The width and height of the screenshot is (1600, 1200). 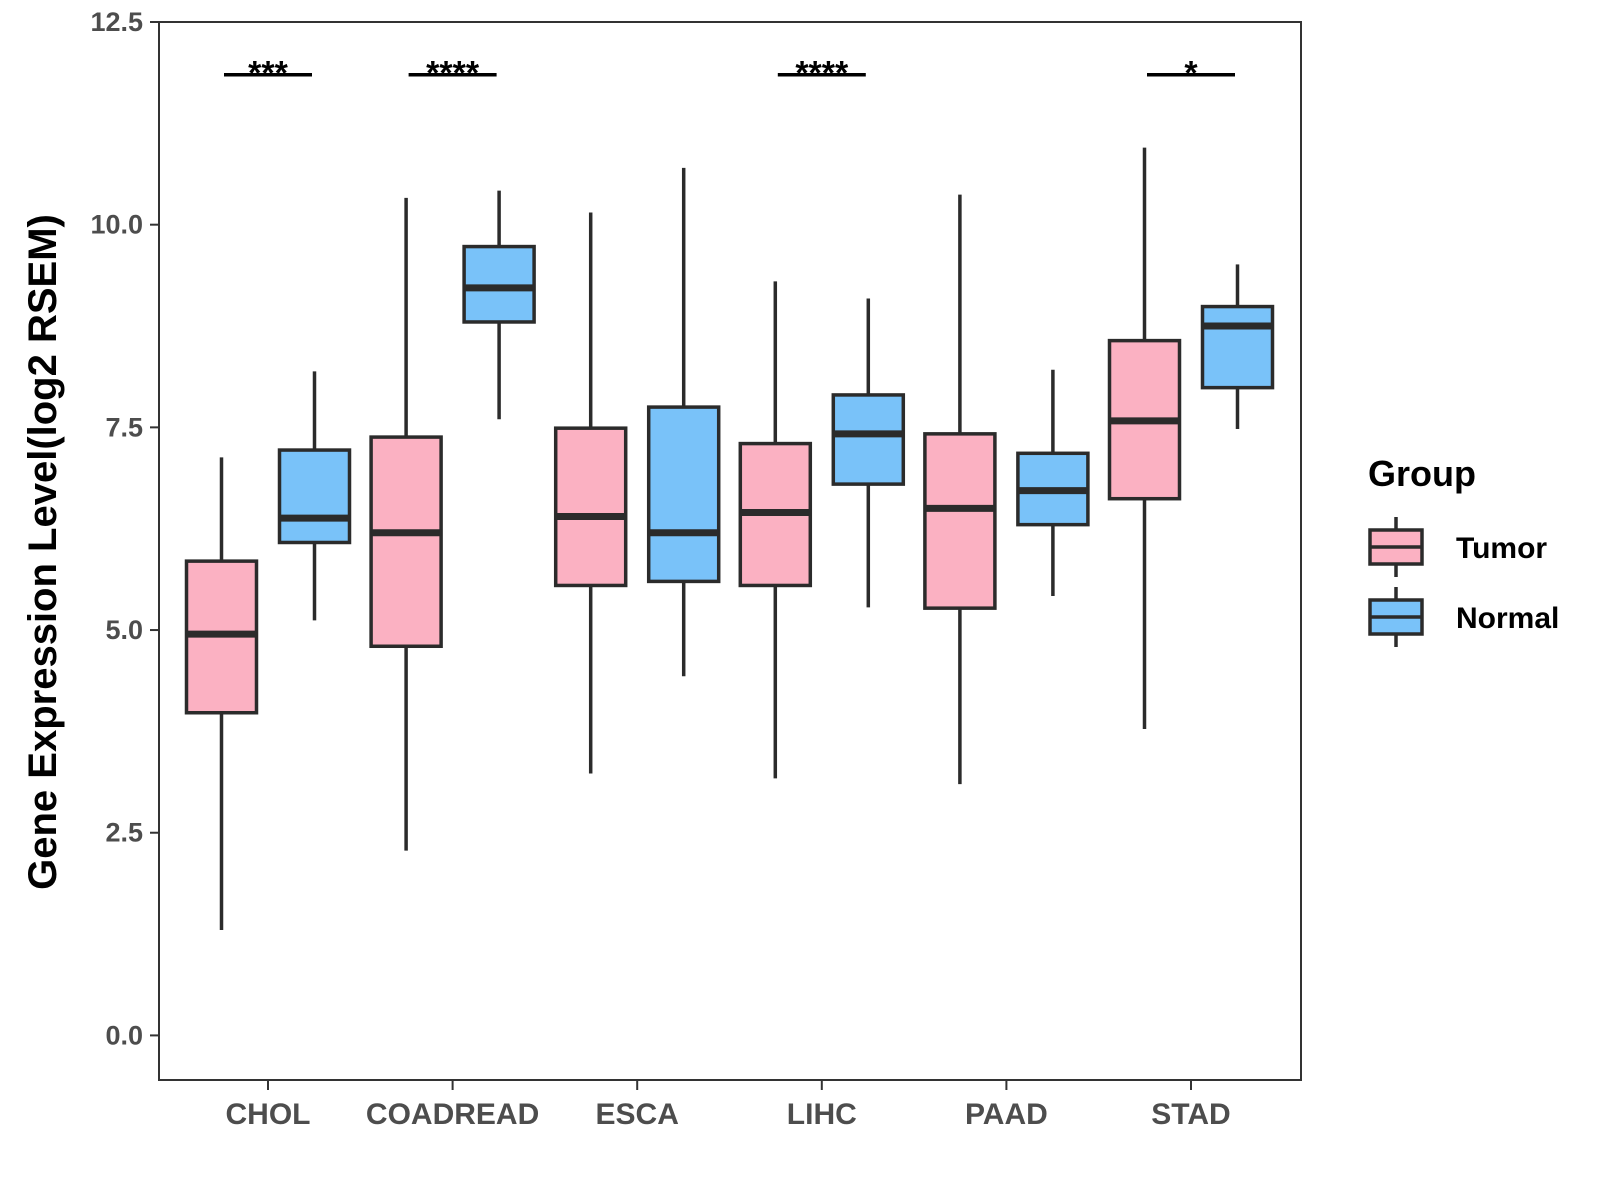 I want to click on significance-label: ***, so click(x=268, y=74).